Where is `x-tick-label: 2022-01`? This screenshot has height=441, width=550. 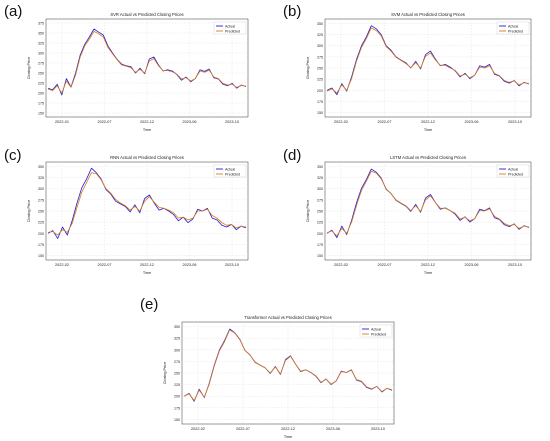
x-tick-label: 2022-01 is located at coordinates (62, 122).